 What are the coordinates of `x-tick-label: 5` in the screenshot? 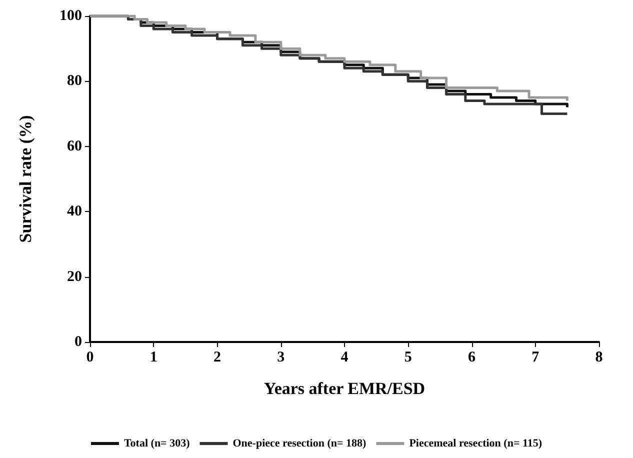 It's located at (408, 358).